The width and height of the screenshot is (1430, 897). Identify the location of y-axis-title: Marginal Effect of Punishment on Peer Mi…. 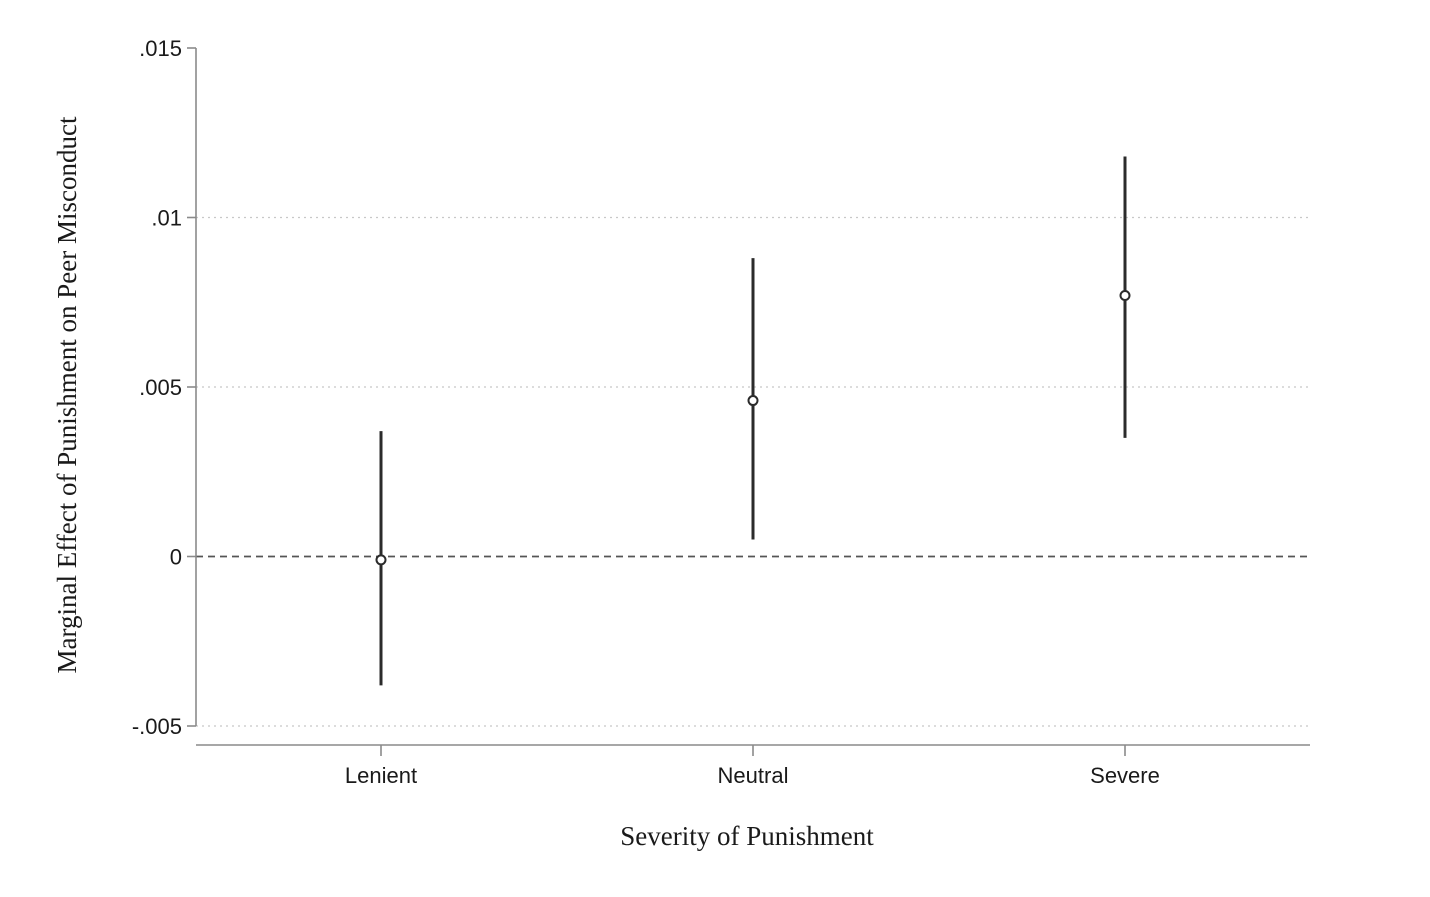
(67, 394).